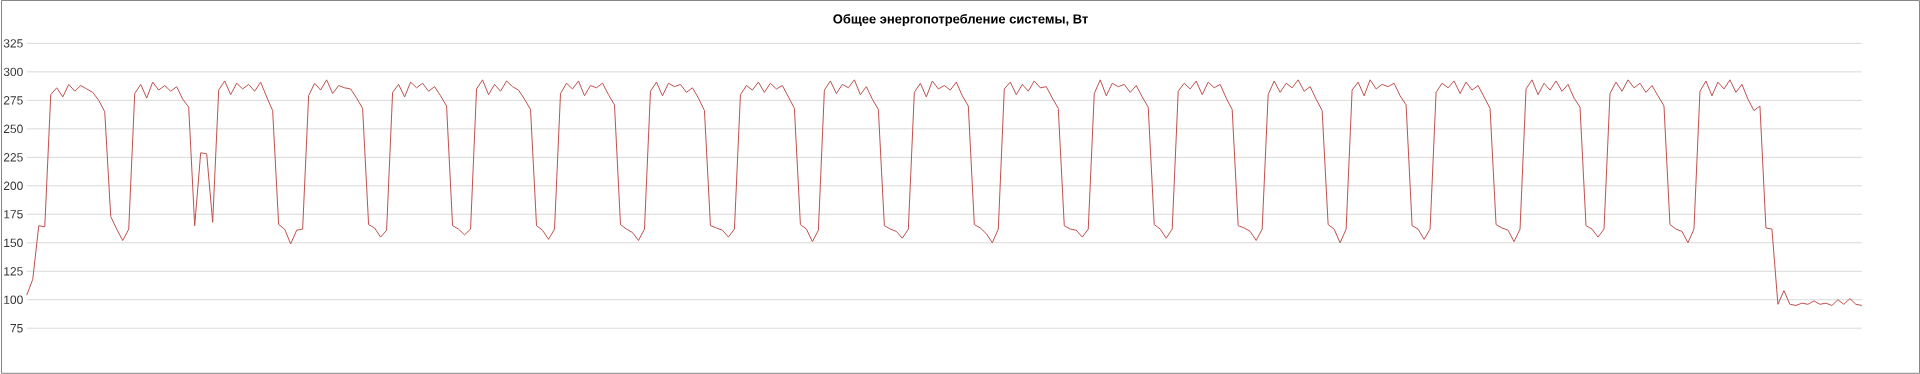  I want to click on y-tick-label: 150, so click(13, 243).